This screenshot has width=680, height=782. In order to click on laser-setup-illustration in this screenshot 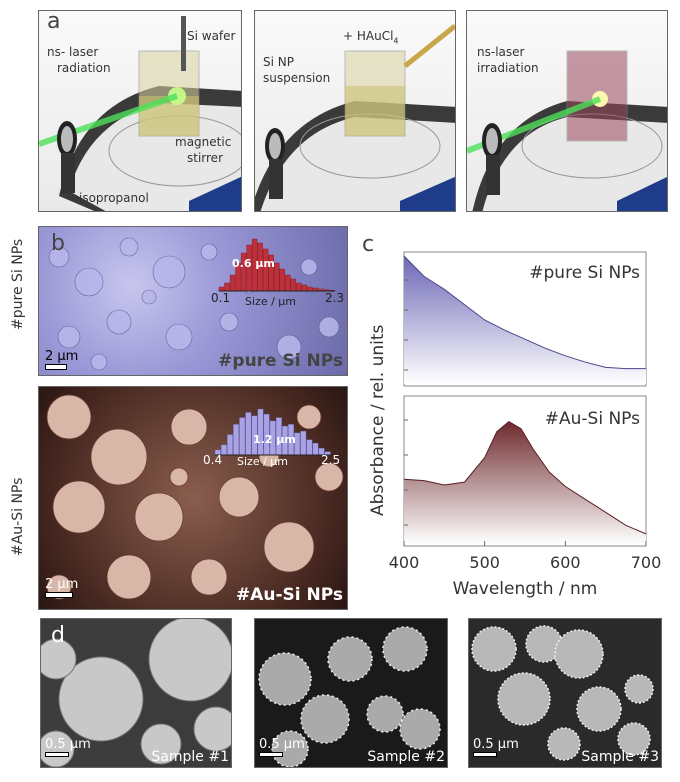, I will do `click(140, 113)`.